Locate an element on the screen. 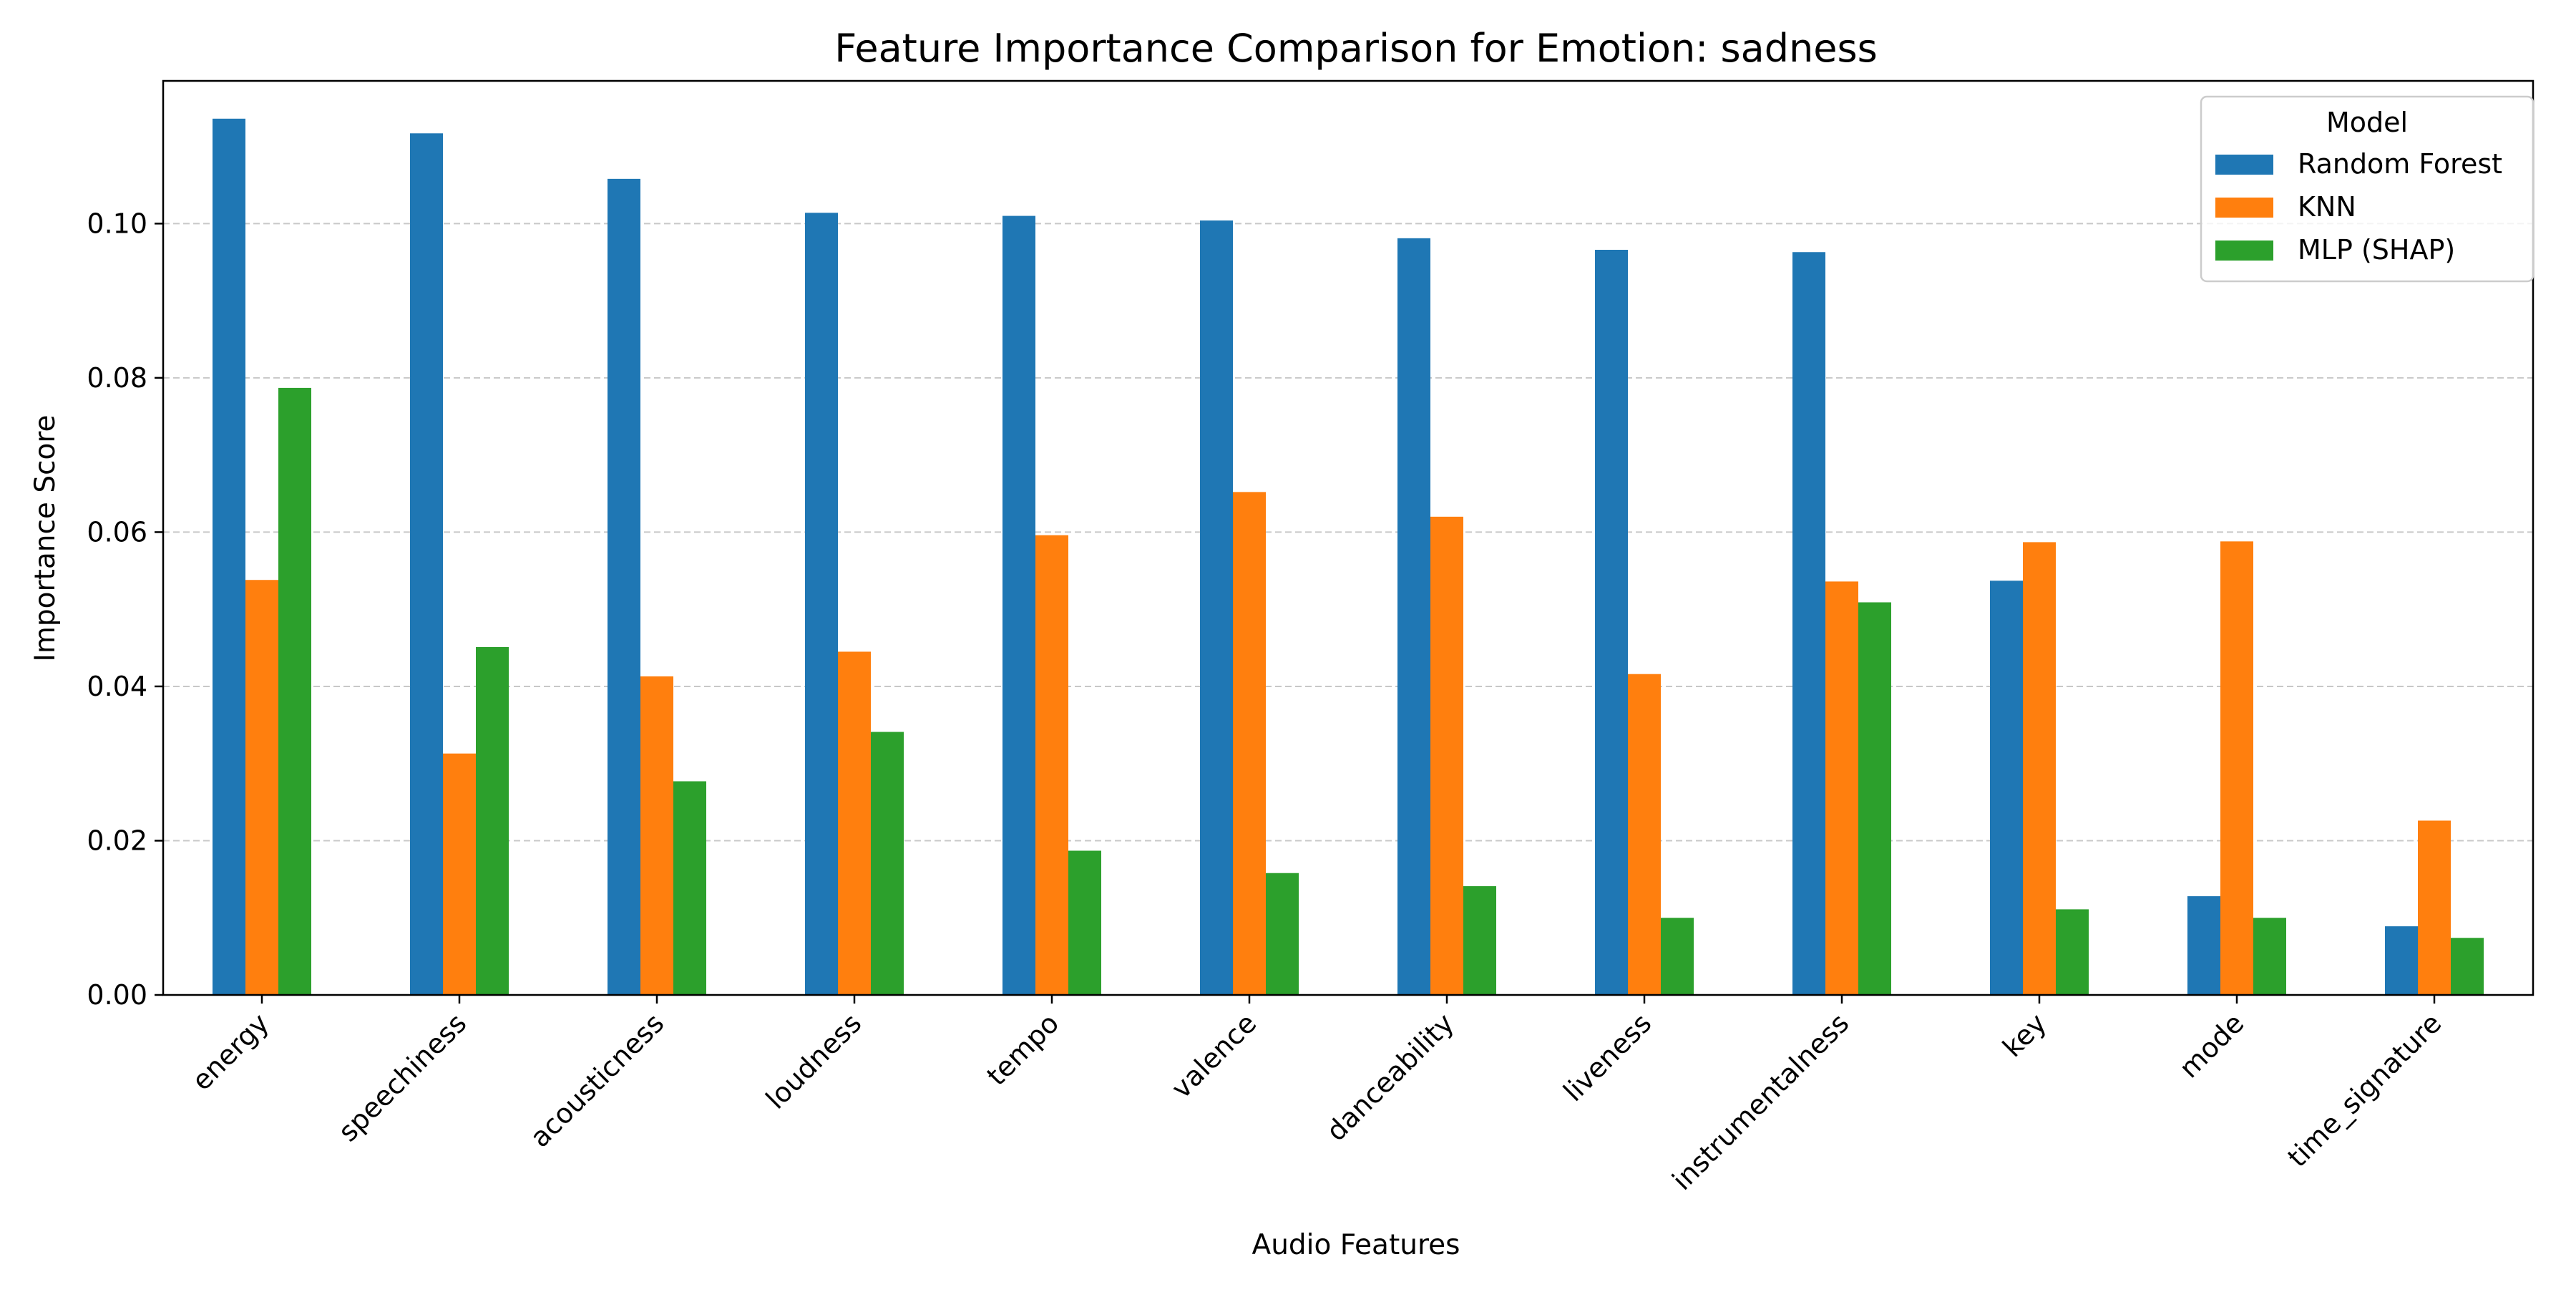 The width and height of the screenshot is (2576, 1292). y-tick-label: 0.08 is located at coordinates (117, 378).